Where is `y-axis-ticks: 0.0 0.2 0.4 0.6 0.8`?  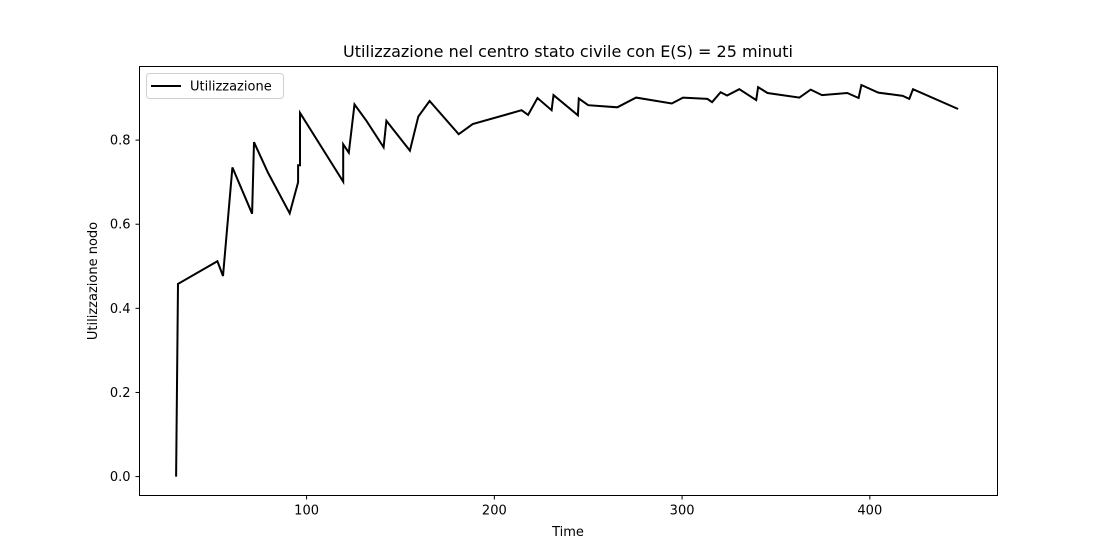 y-axis-ticks: 0.0 0.2 0.4 0.6 0.8 is located at coordinates (125, 309).